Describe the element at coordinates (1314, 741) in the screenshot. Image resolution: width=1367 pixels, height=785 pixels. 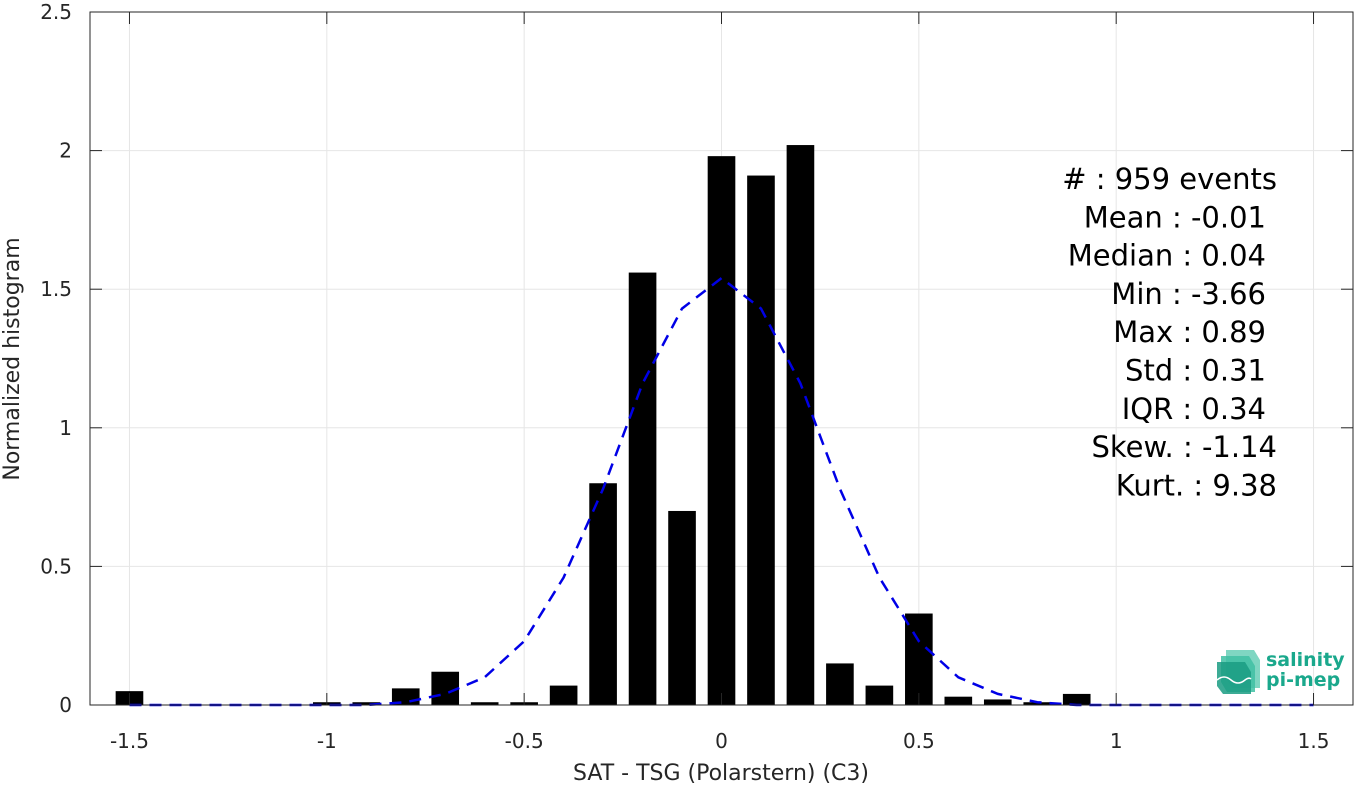
I see `x-tick-label: 1.5` at that location.